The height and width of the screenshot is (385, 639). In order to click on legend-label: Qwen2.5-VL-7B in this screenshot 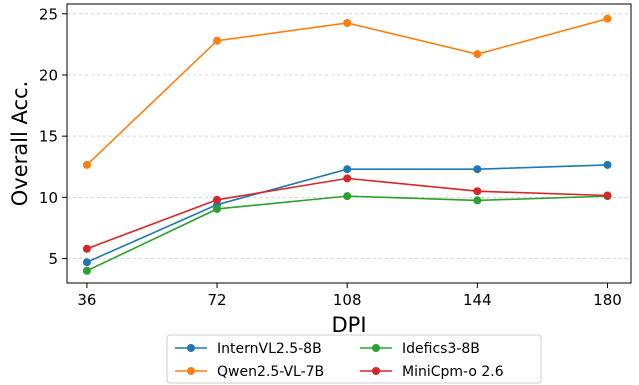, I will do `click(270, 372)`.